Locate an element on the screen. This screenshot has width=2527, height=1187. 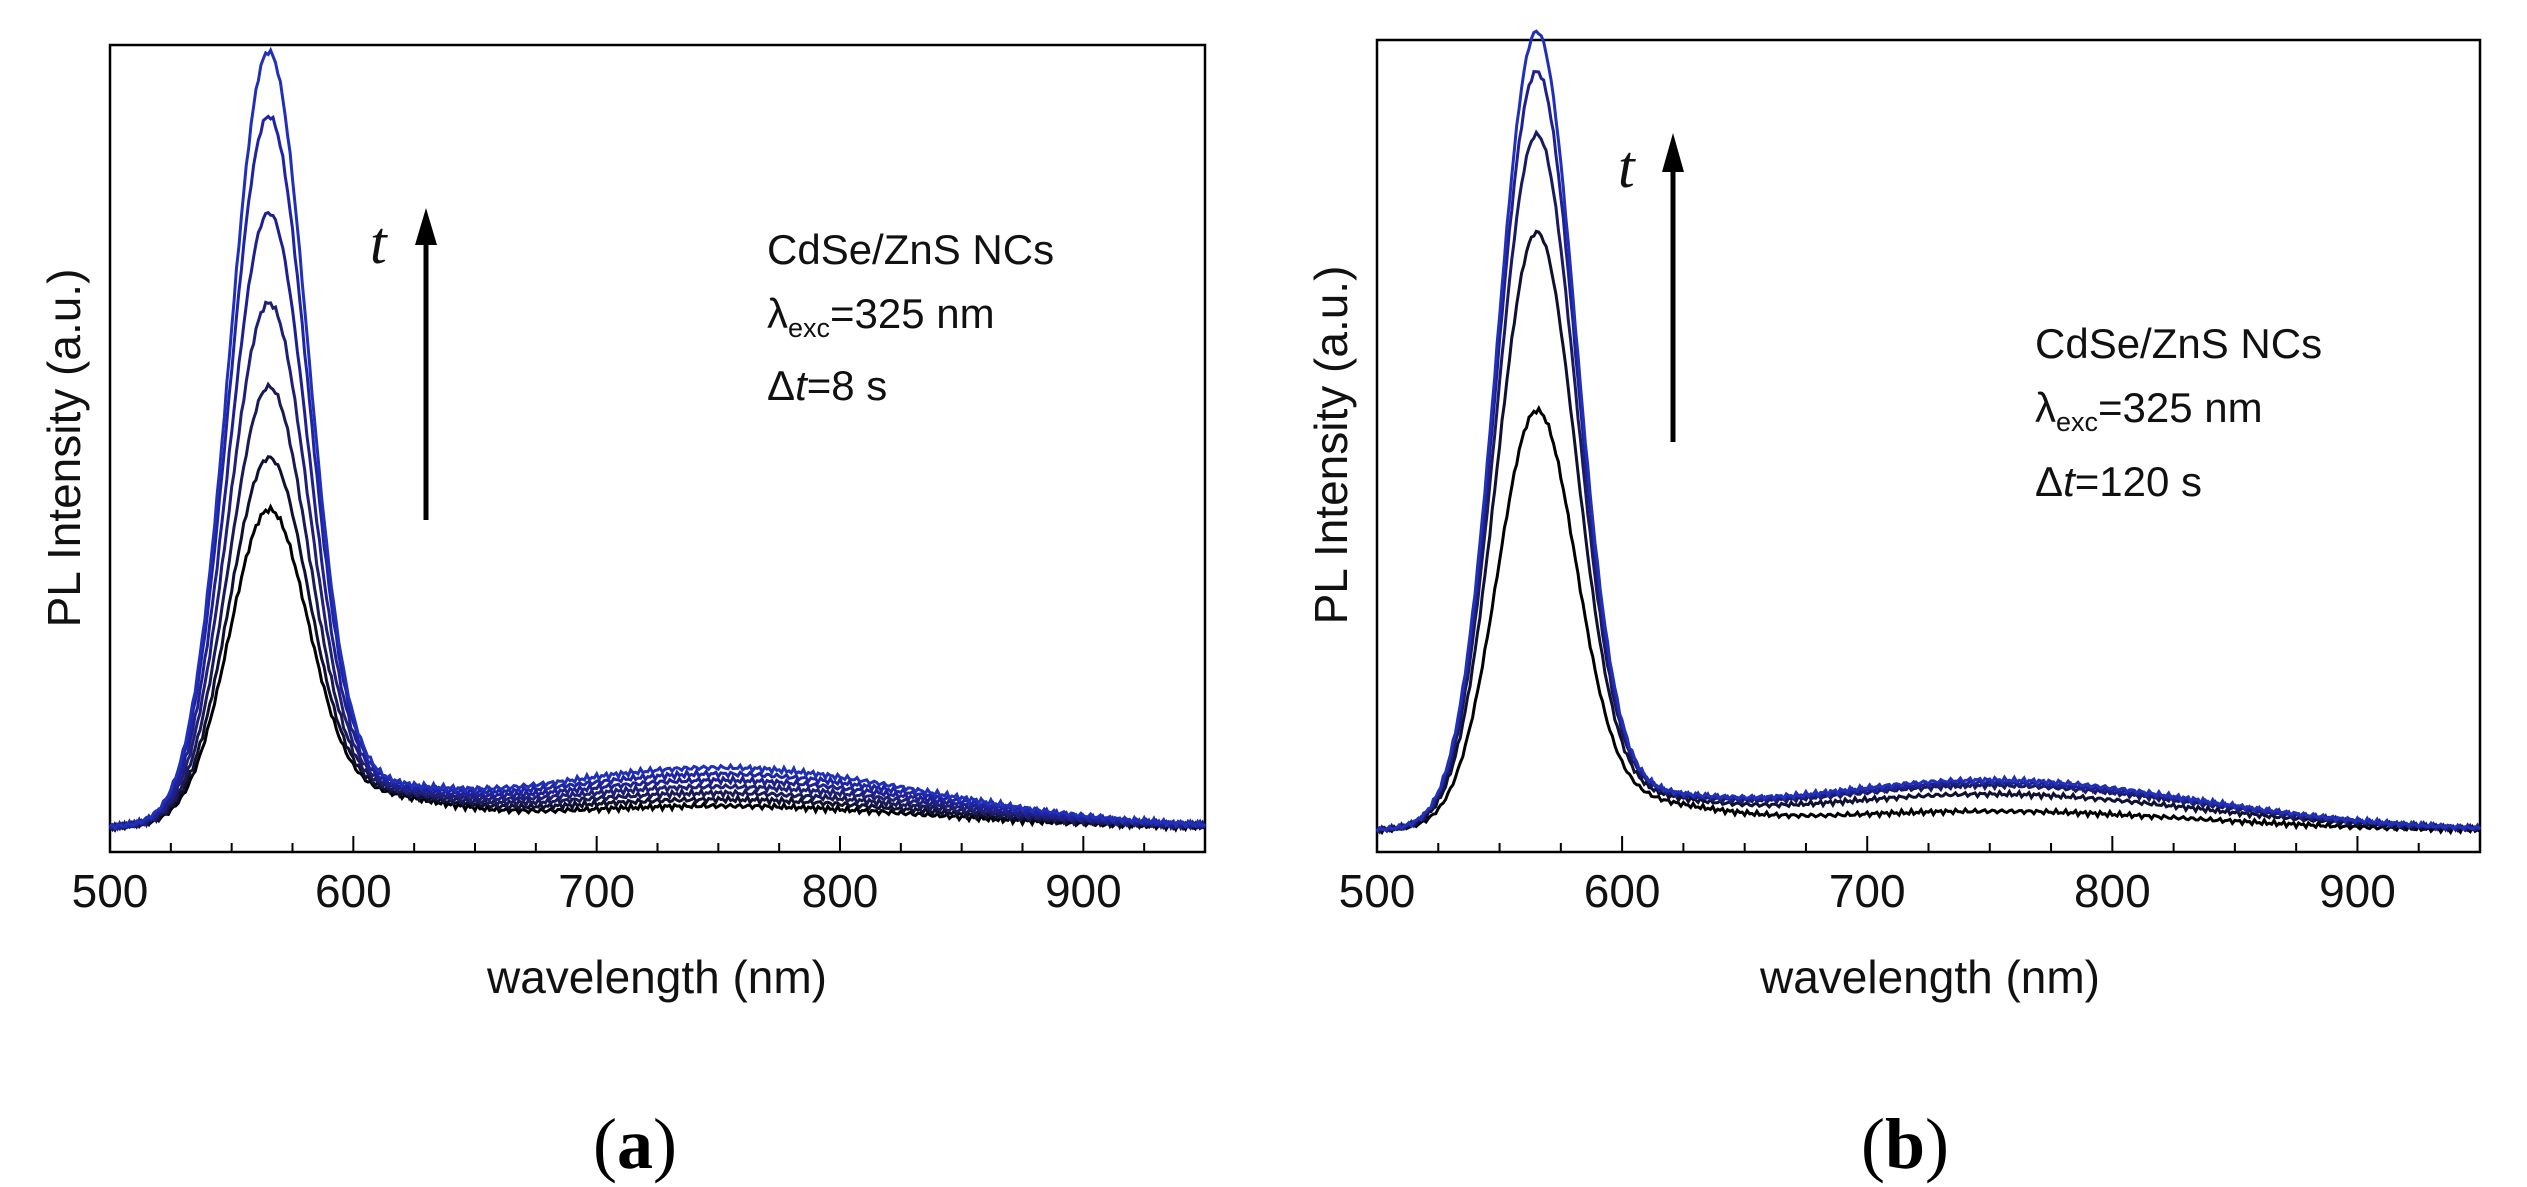
series-line-t1 is located at coordinates (657, 668).